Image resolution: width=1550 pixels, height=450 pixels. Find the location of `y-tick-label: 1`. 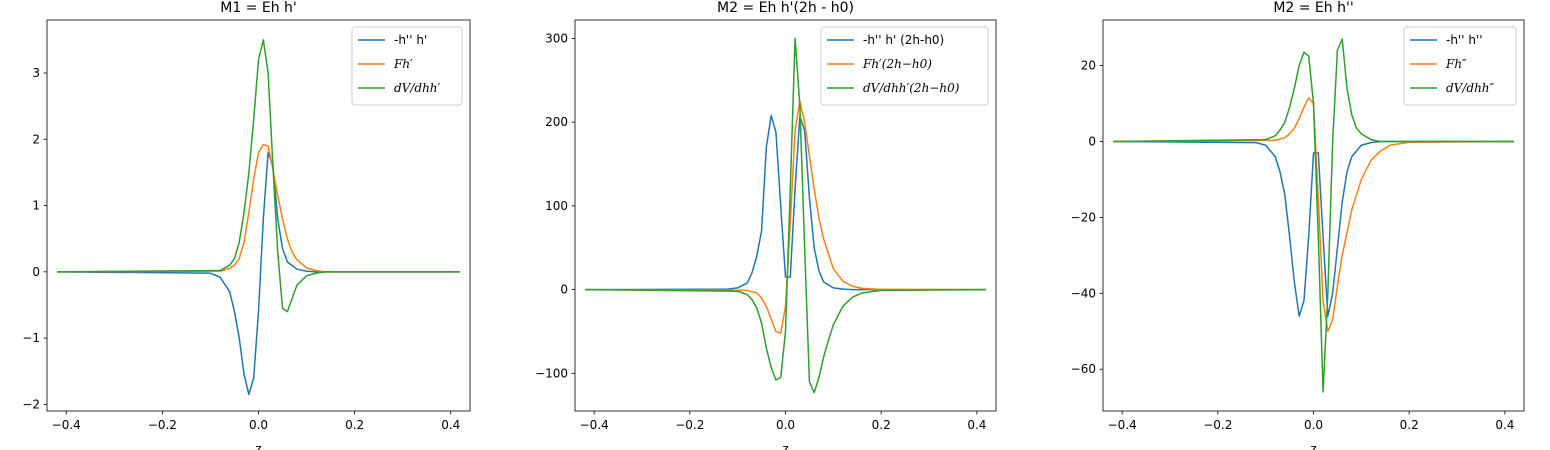

y-tick-label: 1 is located at coordinates (36, 206).